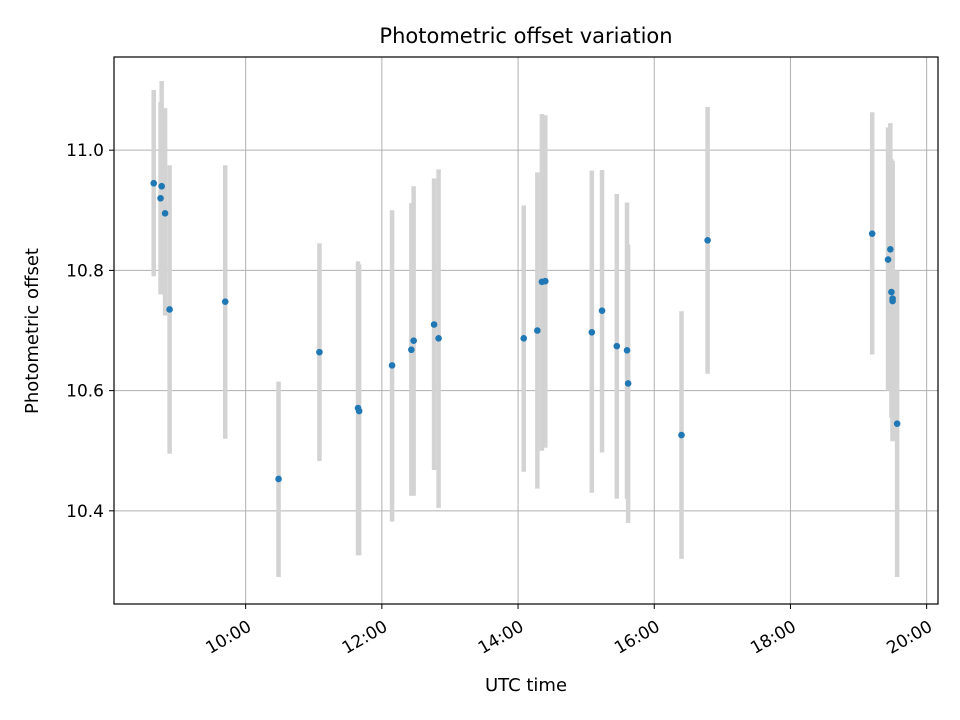 Image resolution: width=960 pixels, height=720 pixels. What do you see at coordinates (85, 392) in the screenshot?
I see `y-tick-label: 10.6` at bounding box center [85, 392].